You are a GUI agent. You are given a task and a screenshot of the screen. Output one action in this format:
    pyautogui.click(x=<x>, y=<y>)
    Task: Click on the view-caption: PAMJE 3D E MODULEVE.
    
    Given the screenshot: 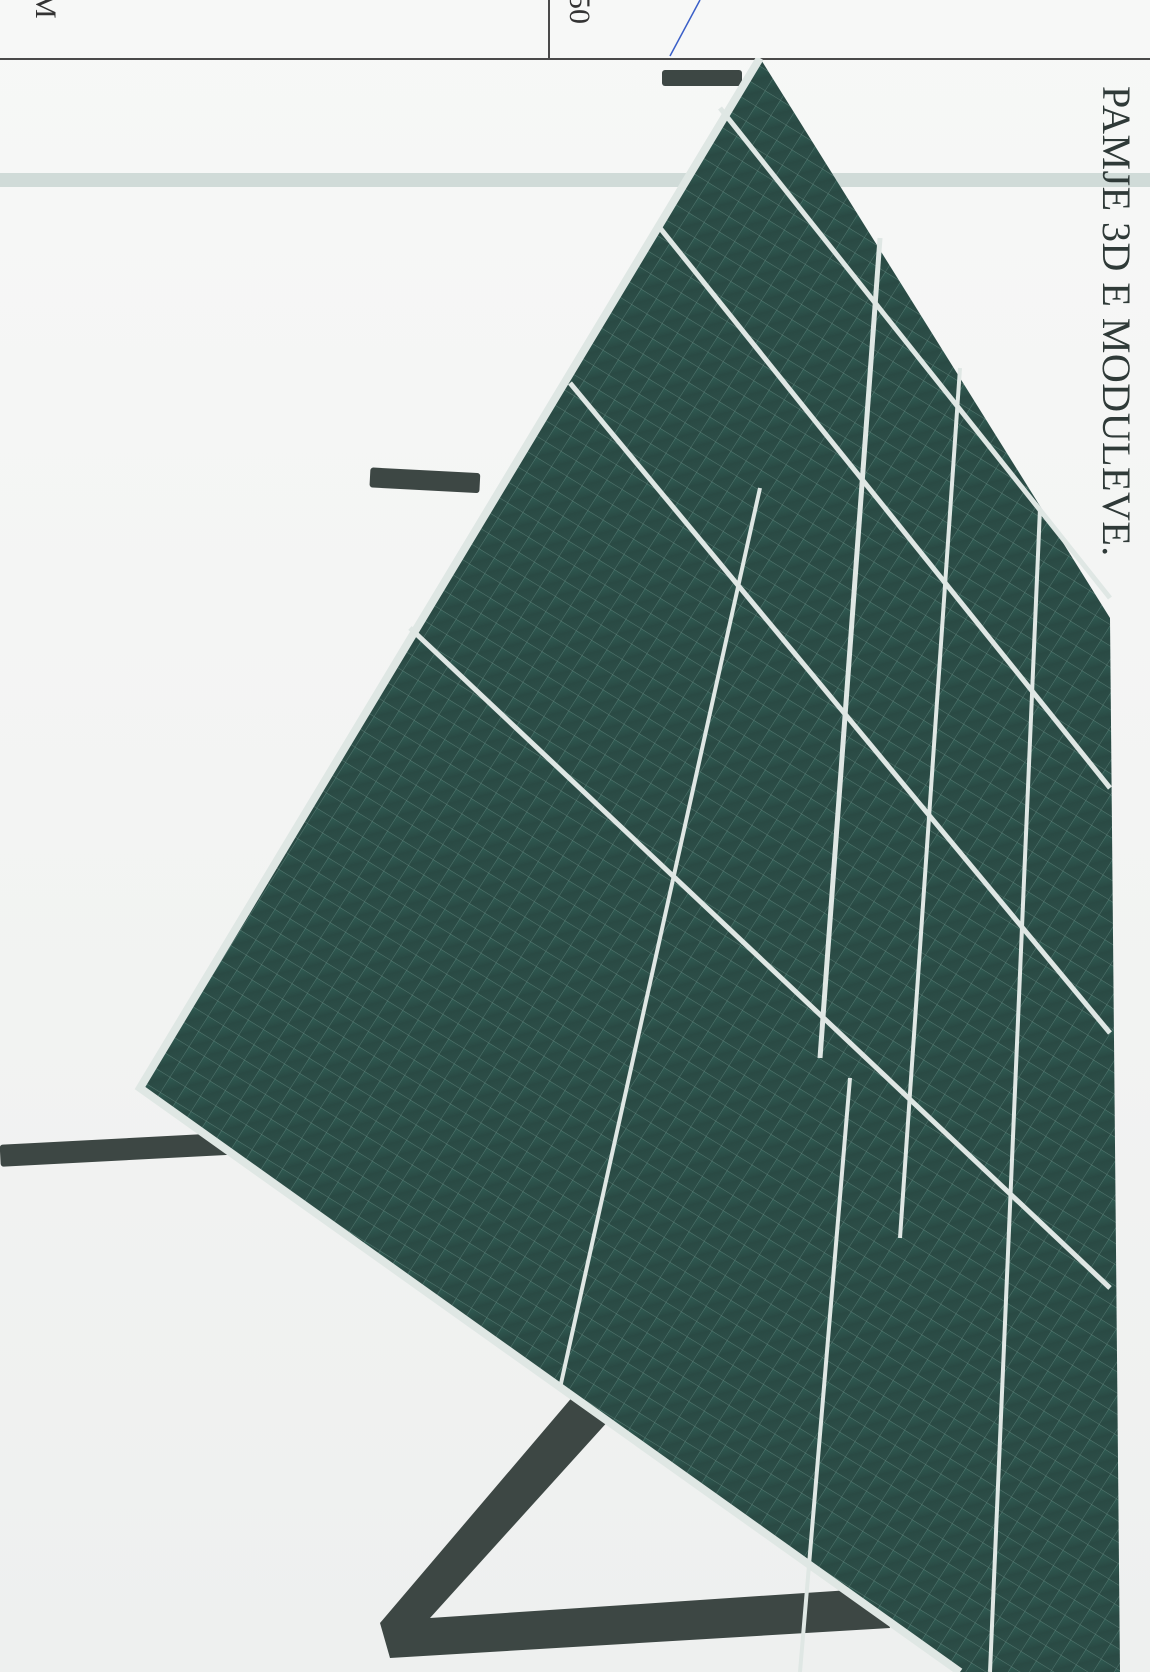 What is the action you would take?
    pyautogui.click(x=1116, y=321)
    